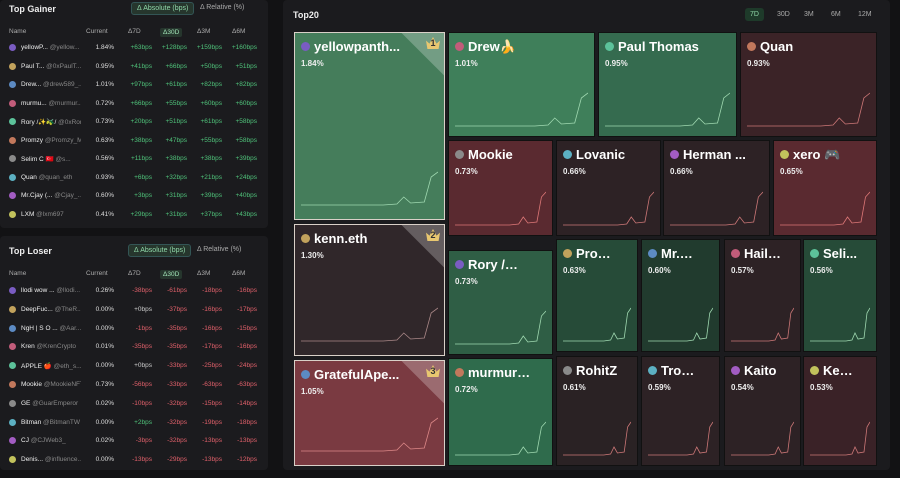  What do you see at coordinates (246, 84) in the screenshot?
I see `delta: +82bps` at bounding box center [246, 84].